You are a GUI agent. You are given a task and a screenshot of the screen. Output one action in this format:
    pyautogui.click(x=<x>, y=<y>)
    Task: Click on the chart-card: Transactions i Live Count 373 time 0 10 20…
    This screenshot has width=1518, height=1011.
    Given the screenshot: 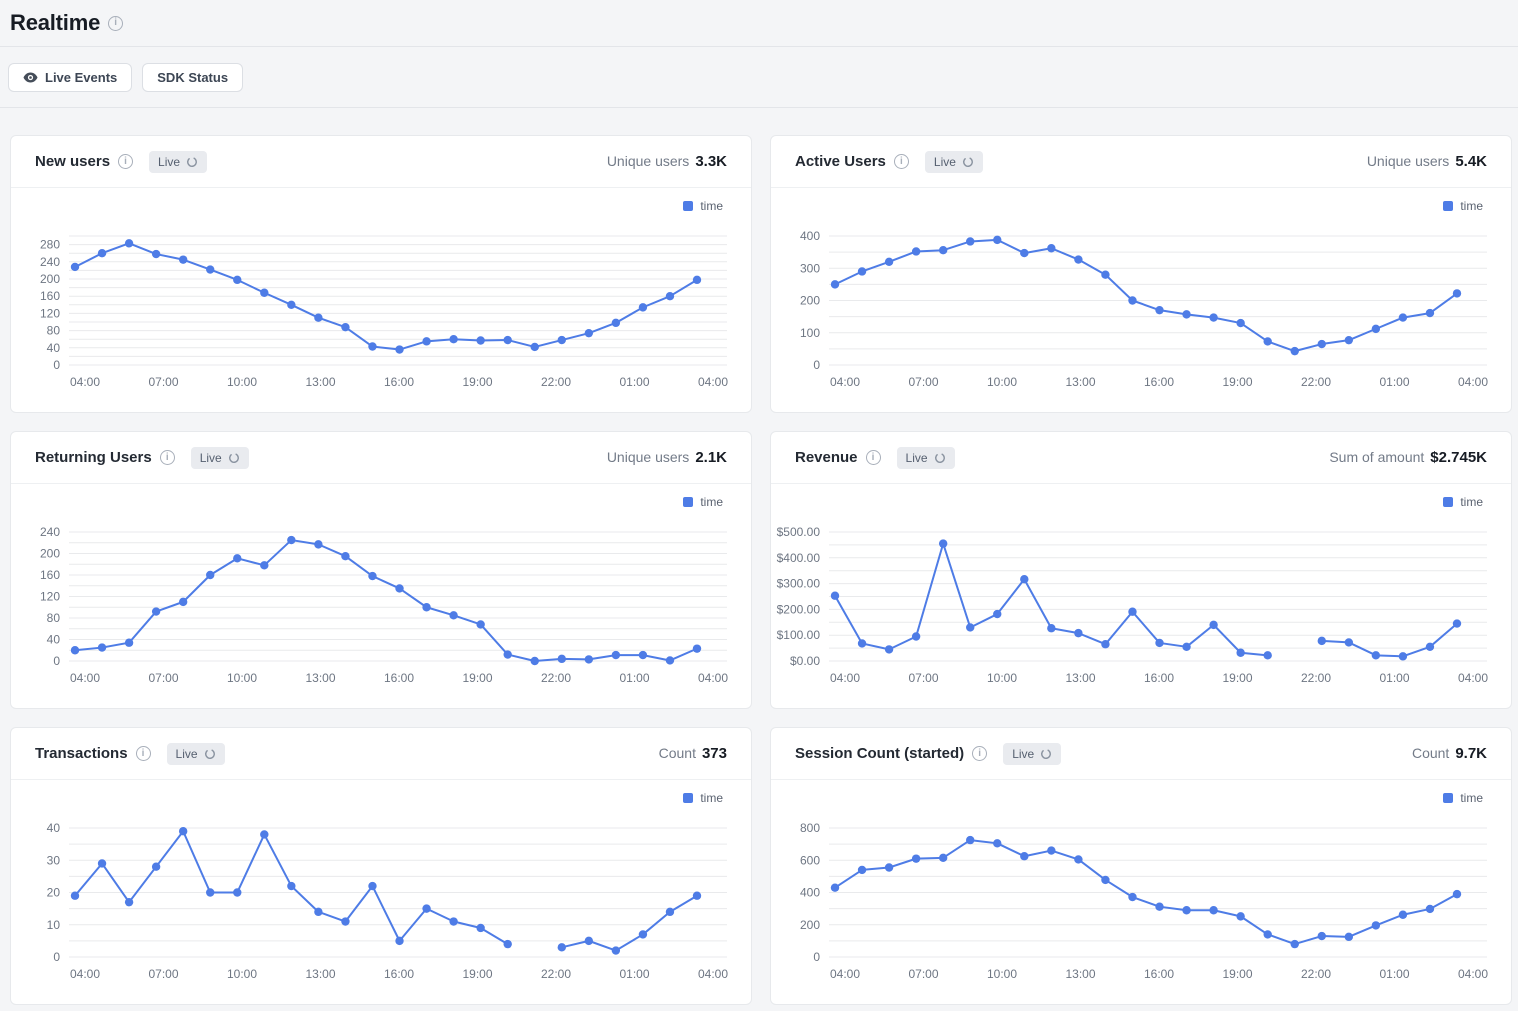 What is the action you would take?
    pyautogui.click(x=381, y=866)
    